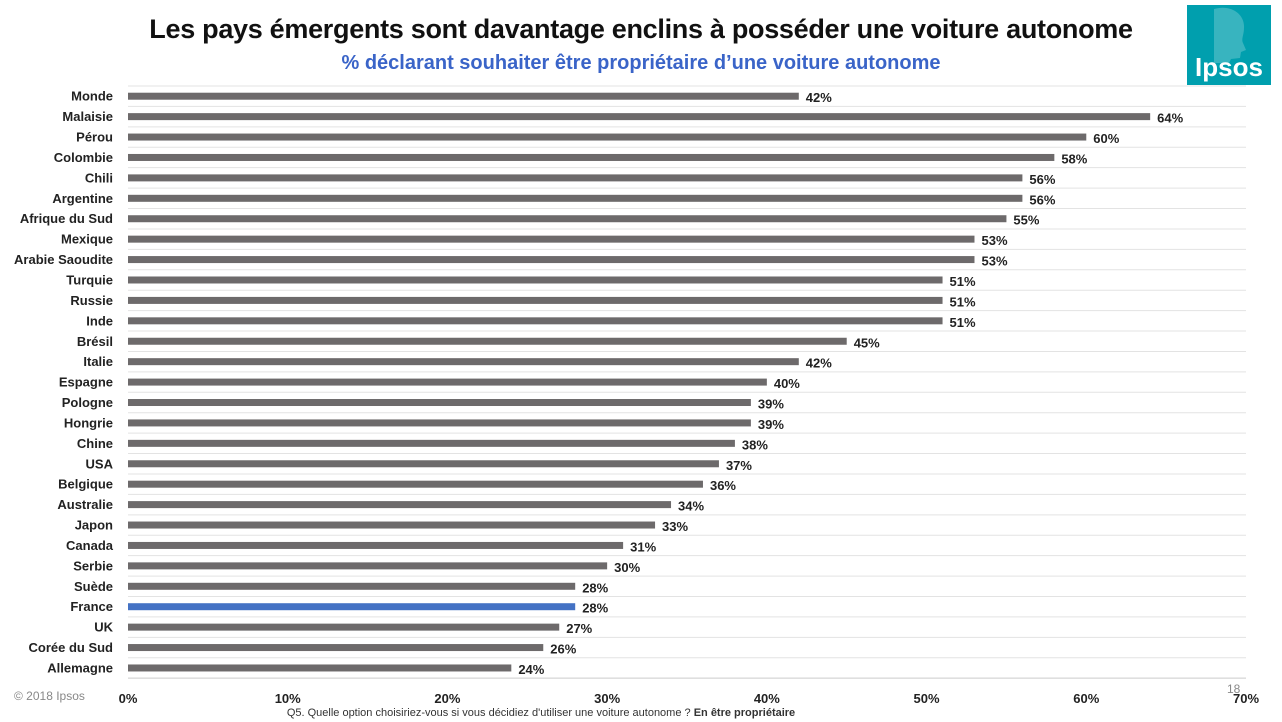  Describe the element at coordinates (63, 259) in the screenshot. I see `category-label: Arabie Saoudite` at that location.